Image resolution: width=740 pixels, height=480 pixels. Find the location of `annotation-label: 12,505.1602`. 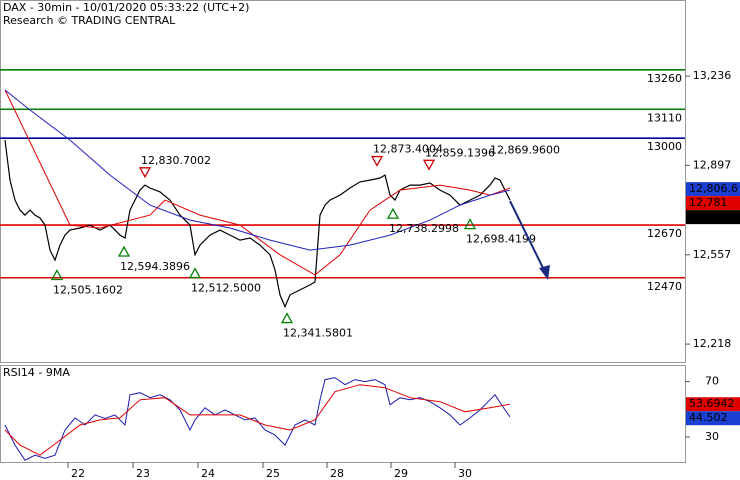

annotation-label: 12,505.1602 is located at coordinates (88, 289).